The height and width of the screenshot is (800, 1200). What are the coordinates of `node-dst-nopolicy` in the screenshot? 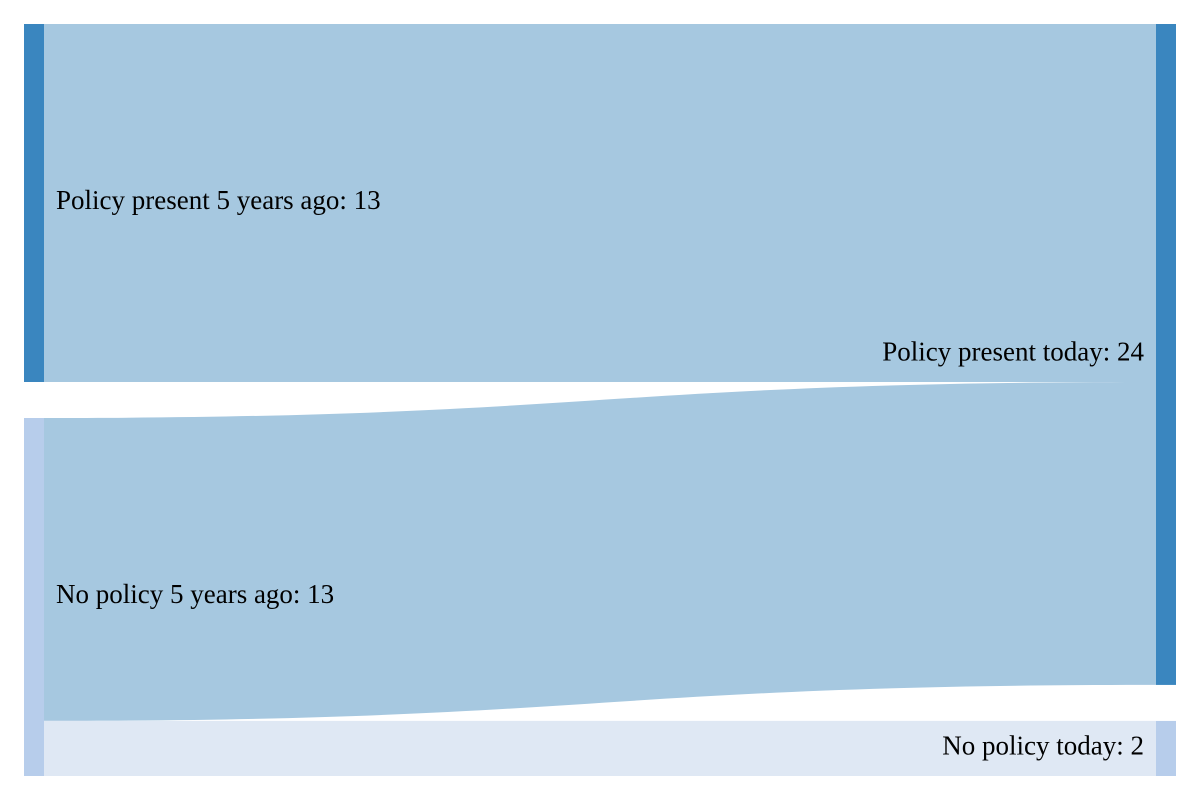 It's located at (1166, 748).